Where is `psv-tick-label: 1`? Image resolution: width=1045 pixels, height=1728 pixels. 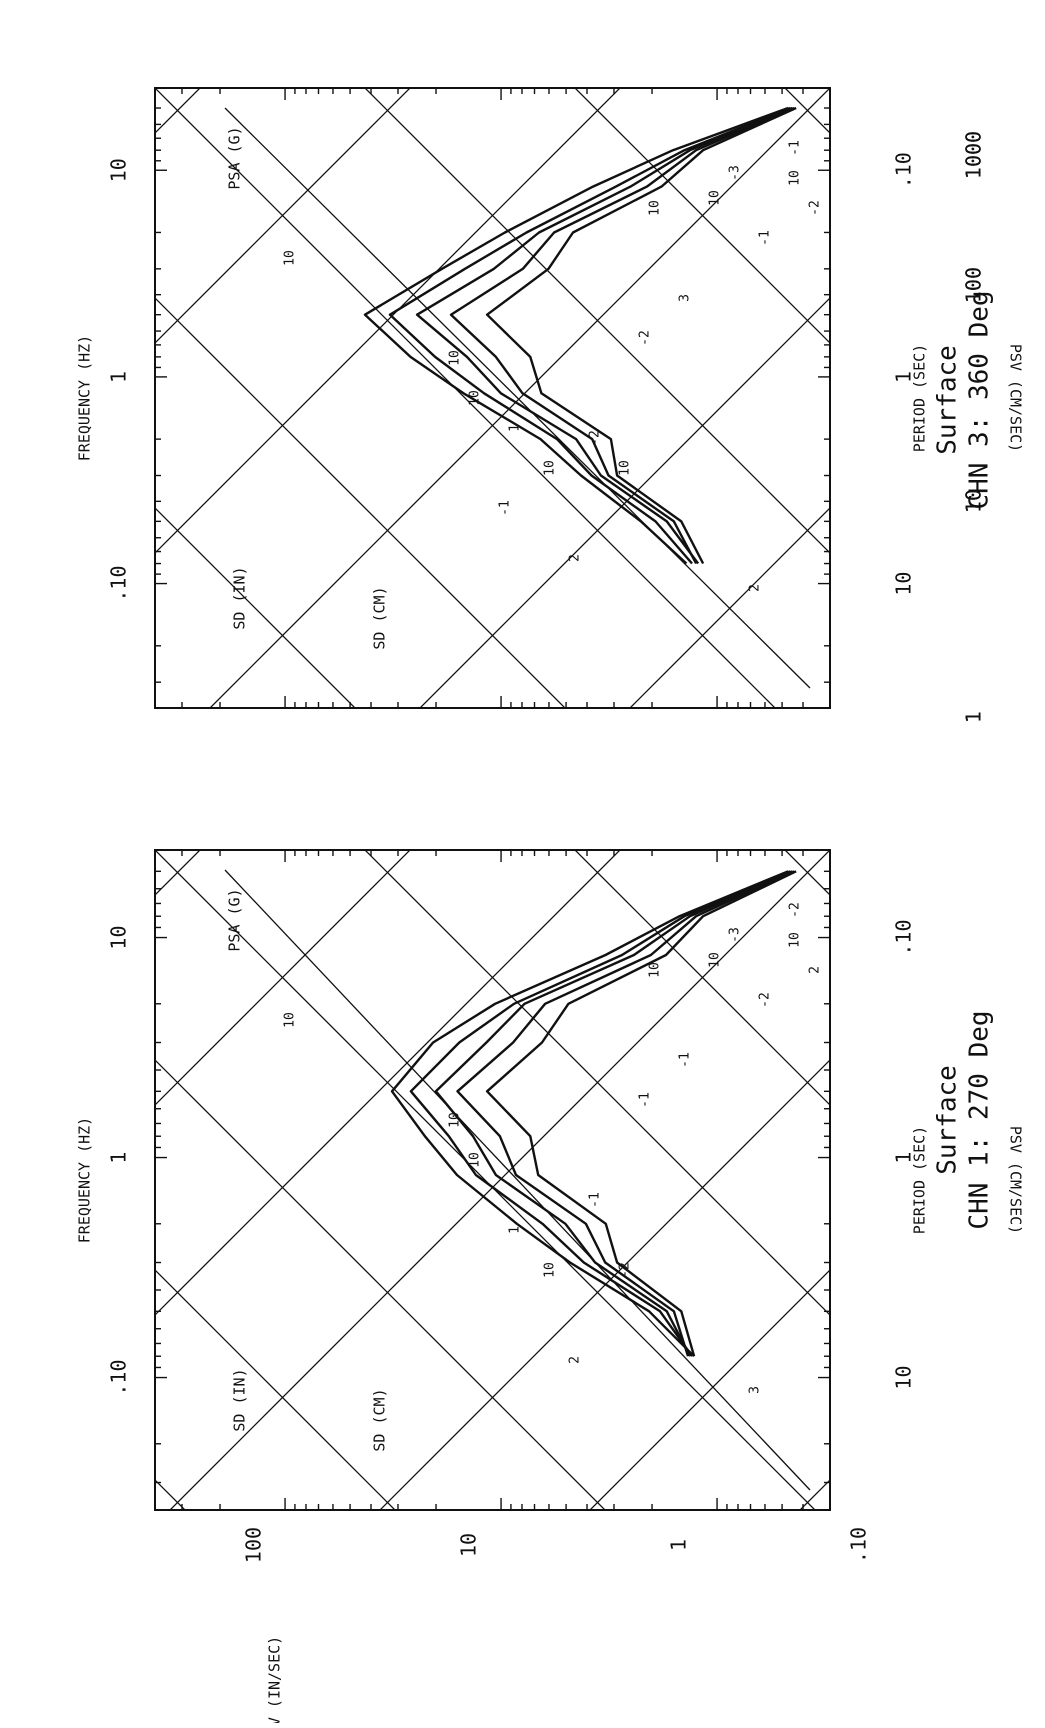
psv-tick-label: 1 is located at coordinates (974, 717).